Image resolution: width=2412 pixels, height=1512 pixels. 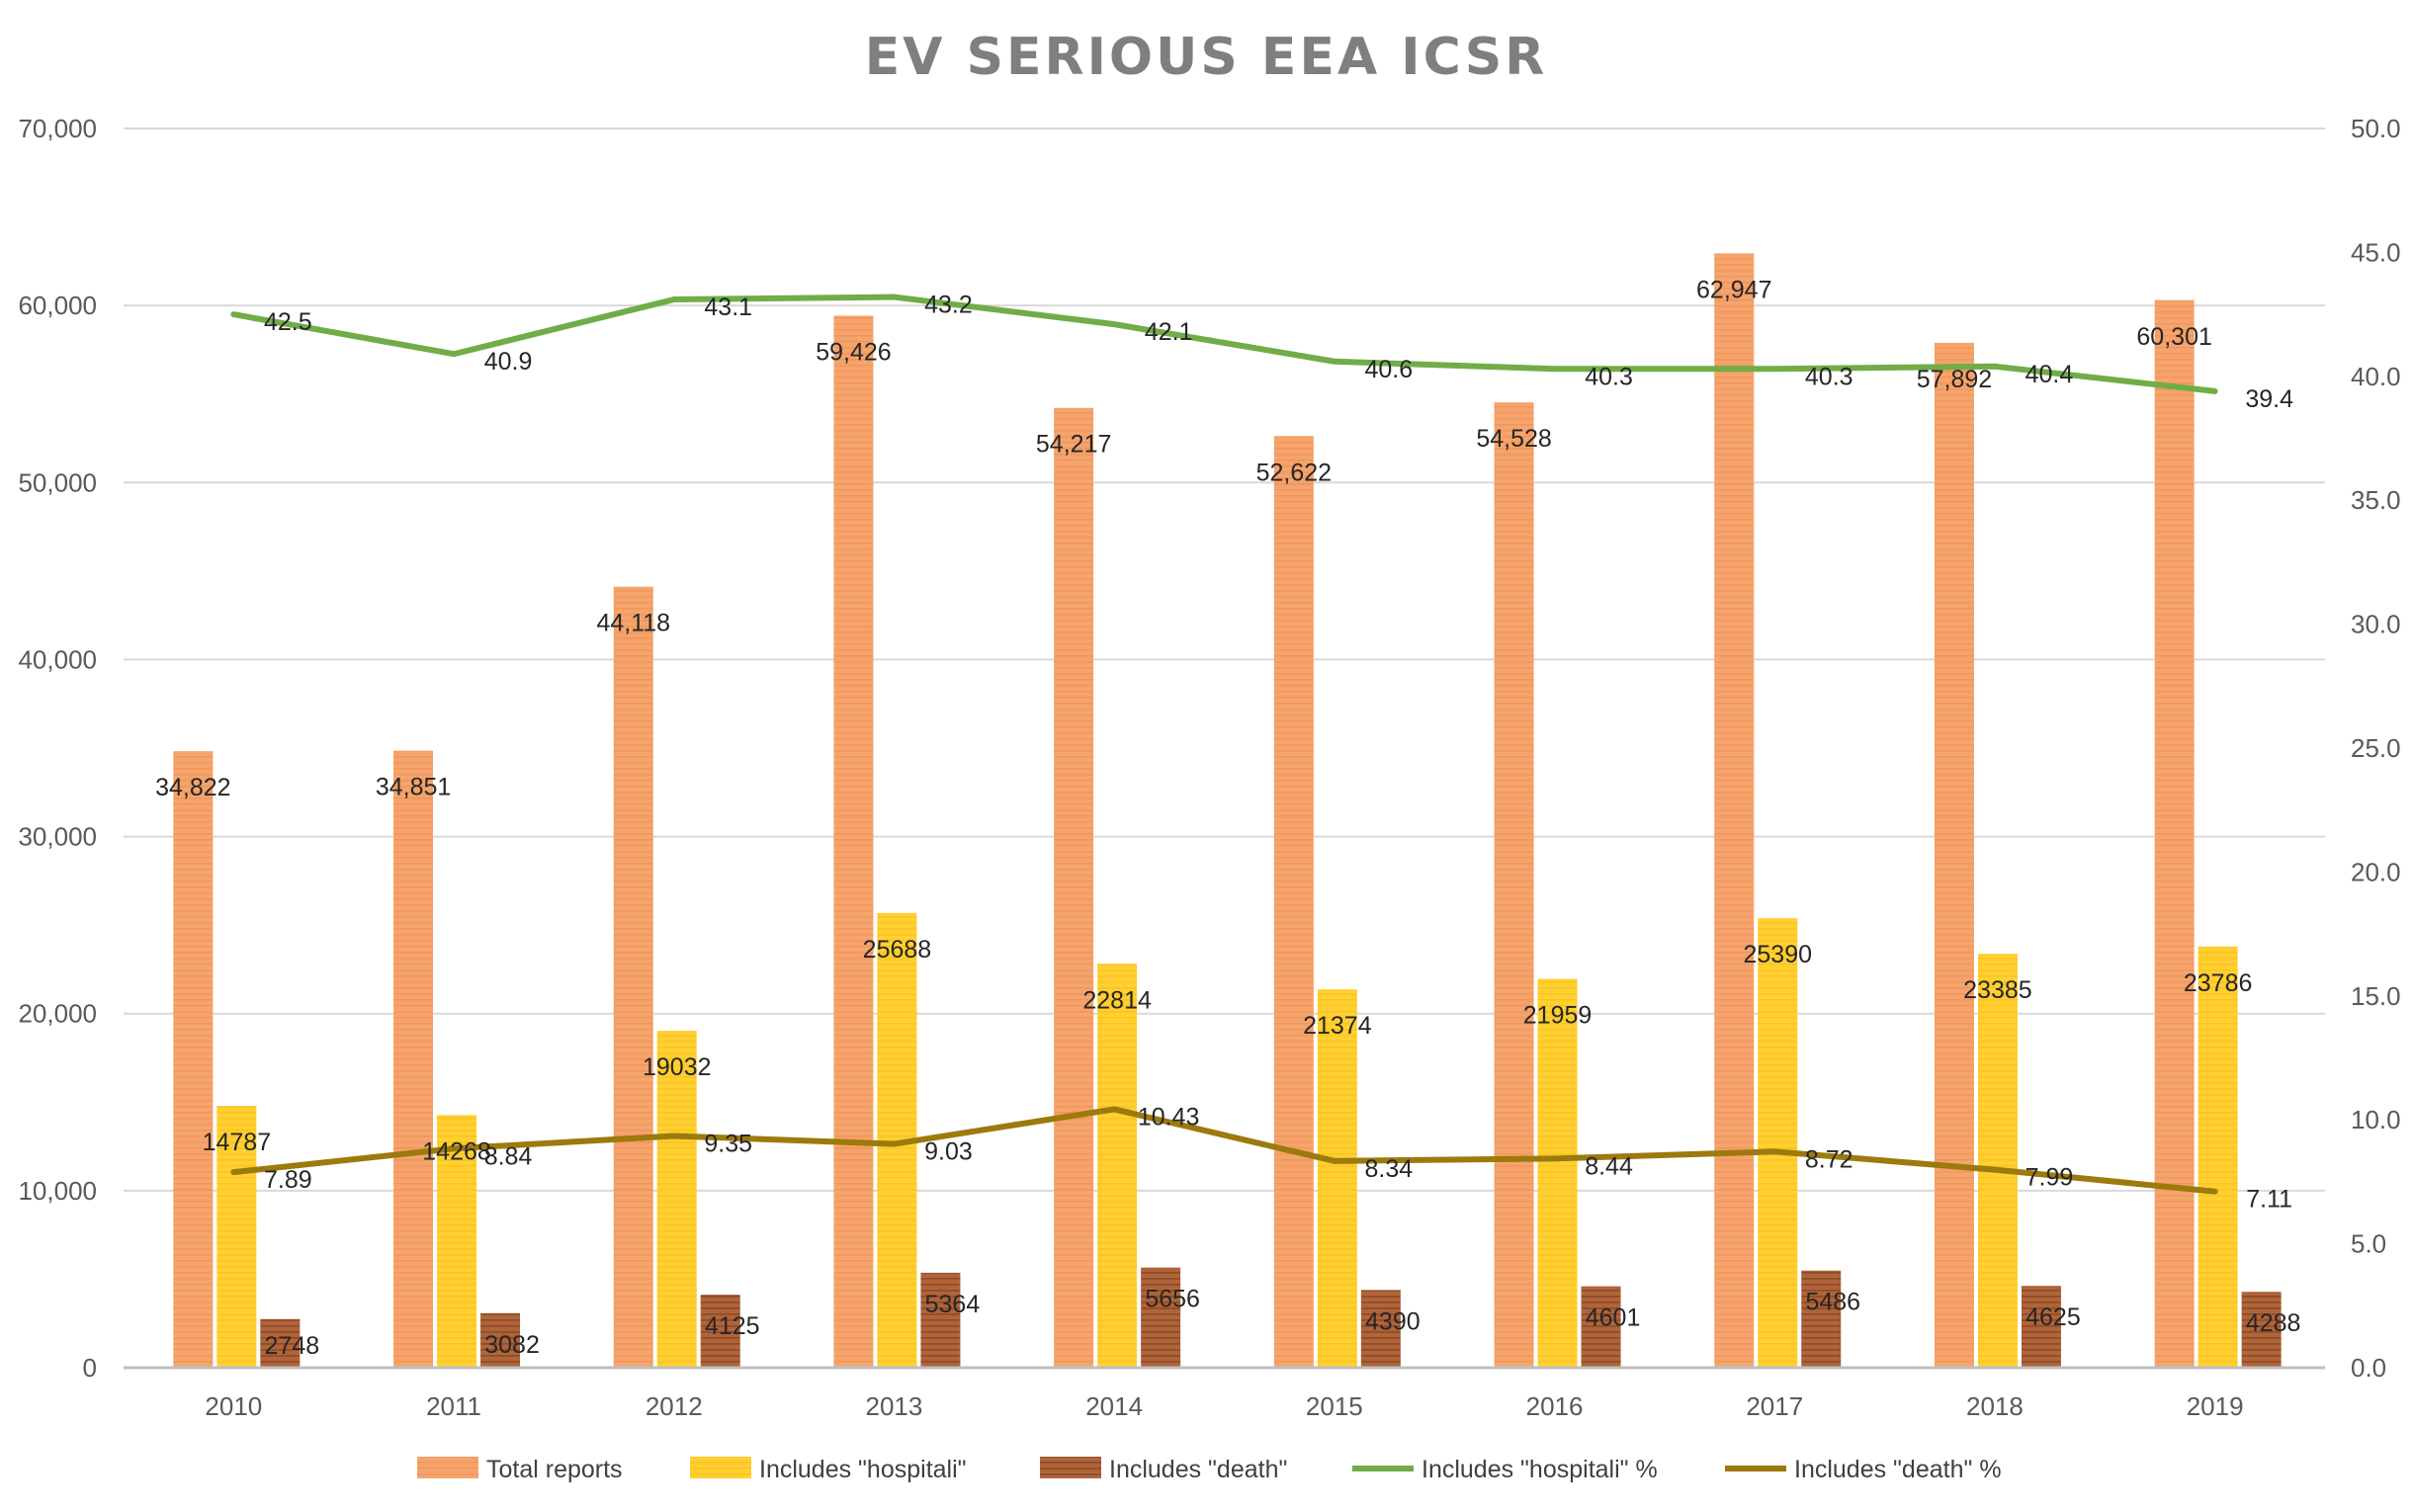 What do you see at coordinates (2376, 500) in the screenshot?
I see `y-right-tick-label: 35.0` at bounding box center [2376, 500].